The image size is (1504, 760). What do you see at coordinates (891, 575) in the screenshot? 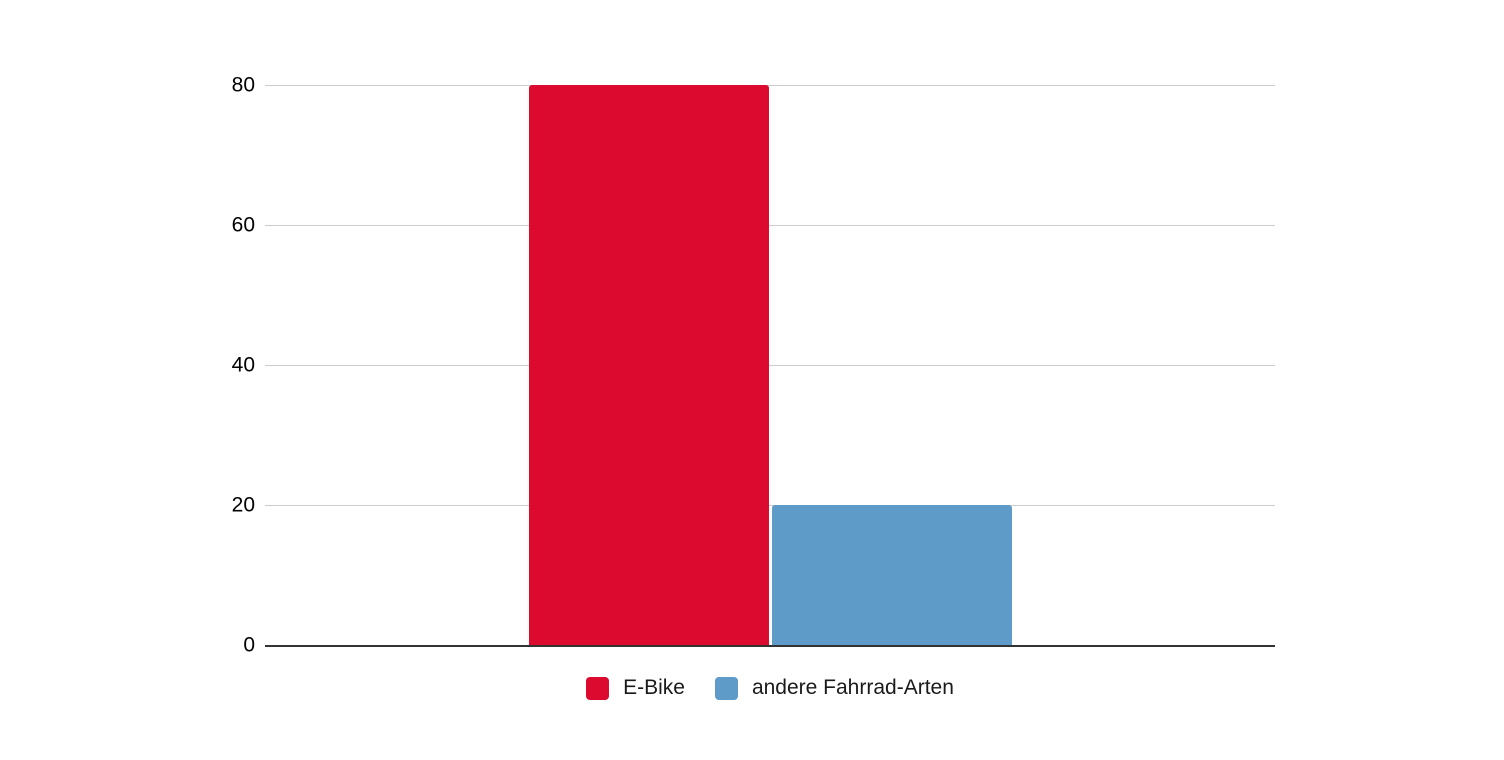
I see `bar-andere-fahrrad-arten` at bounding box center [891, 575].